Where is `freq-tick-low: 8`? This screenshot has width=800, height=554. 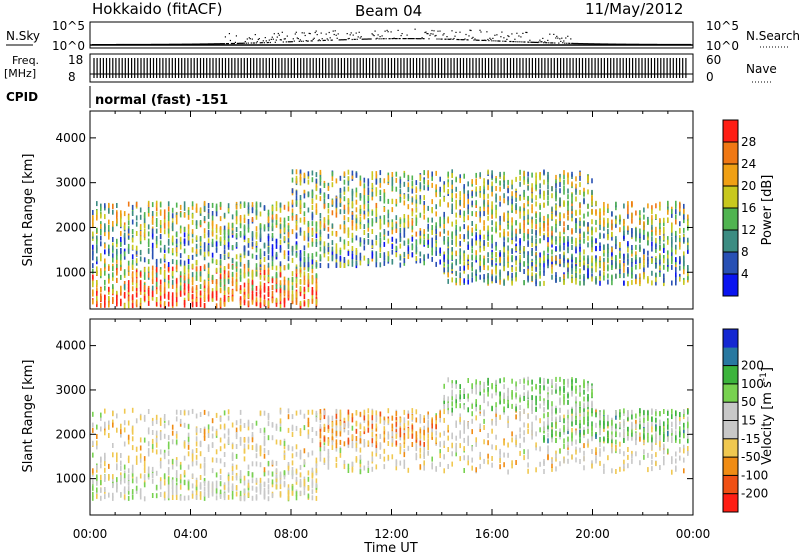 freq-tick-low: 8 is located at coordinates (72, 77).